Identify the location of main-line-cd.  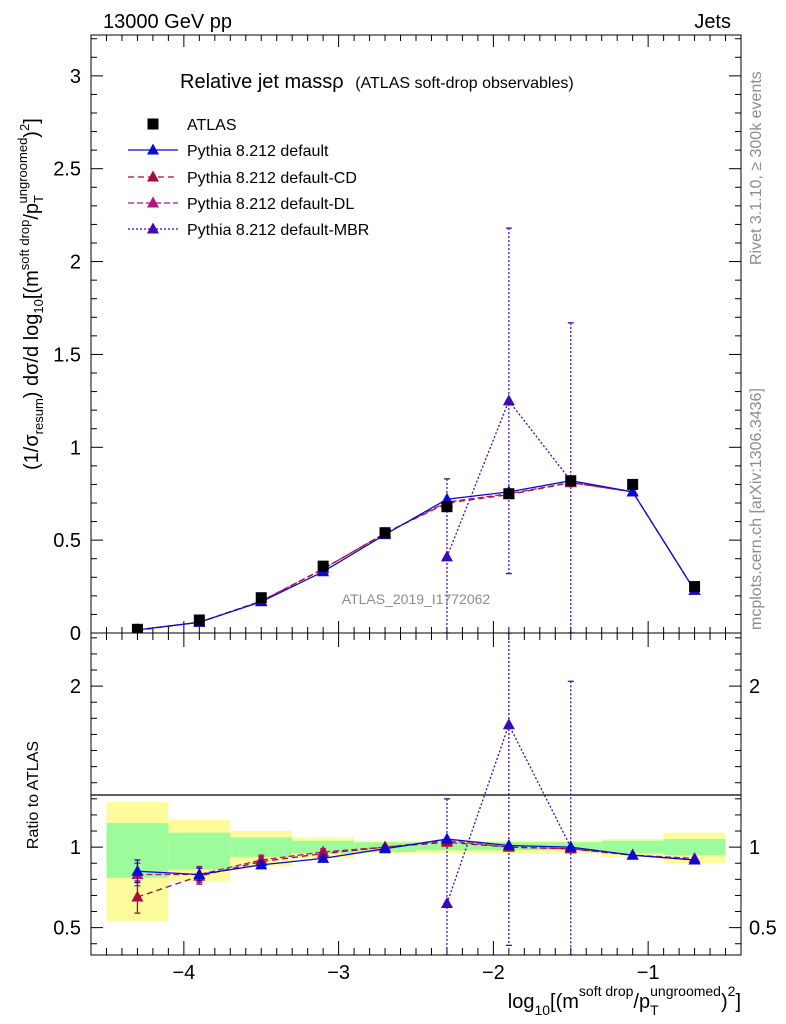
(416, 556).